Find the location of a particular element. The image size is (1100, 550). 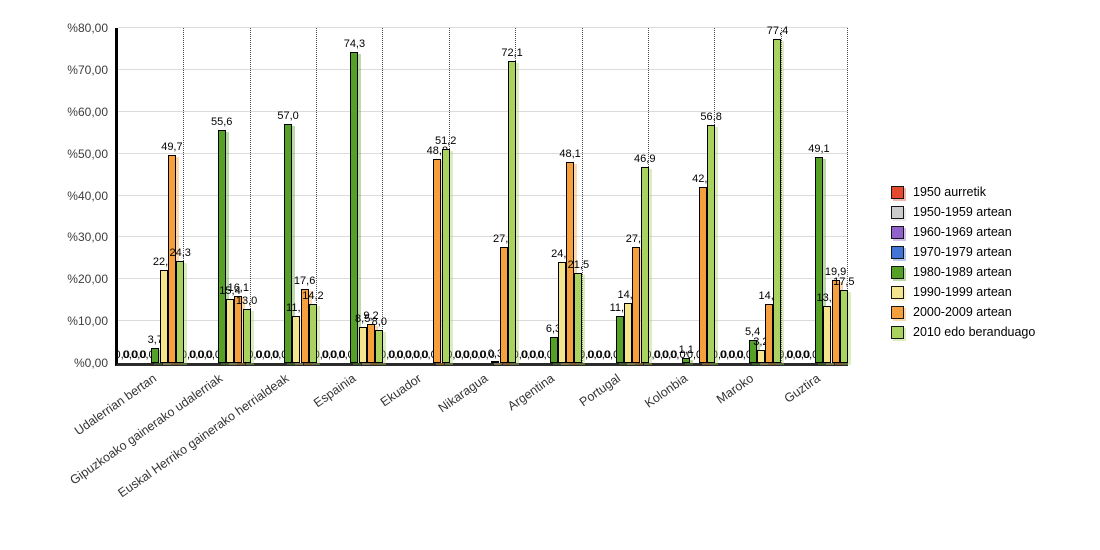

y-tick-label: %10,00 is located at coordinates (87, 321).